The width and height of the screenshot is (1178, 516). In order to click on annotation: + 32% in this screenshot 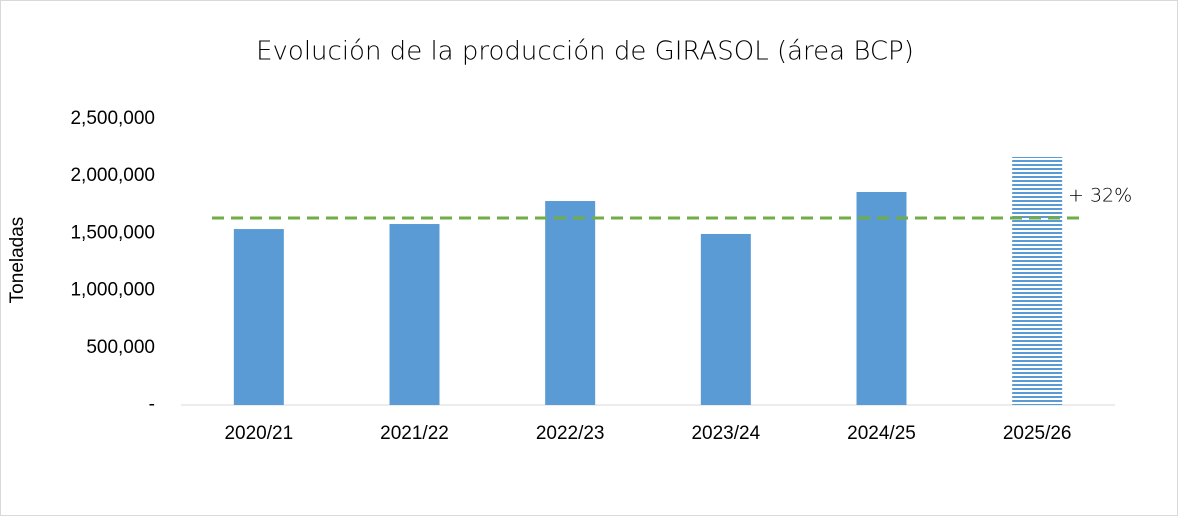, I will do `click(1100, 196)`.